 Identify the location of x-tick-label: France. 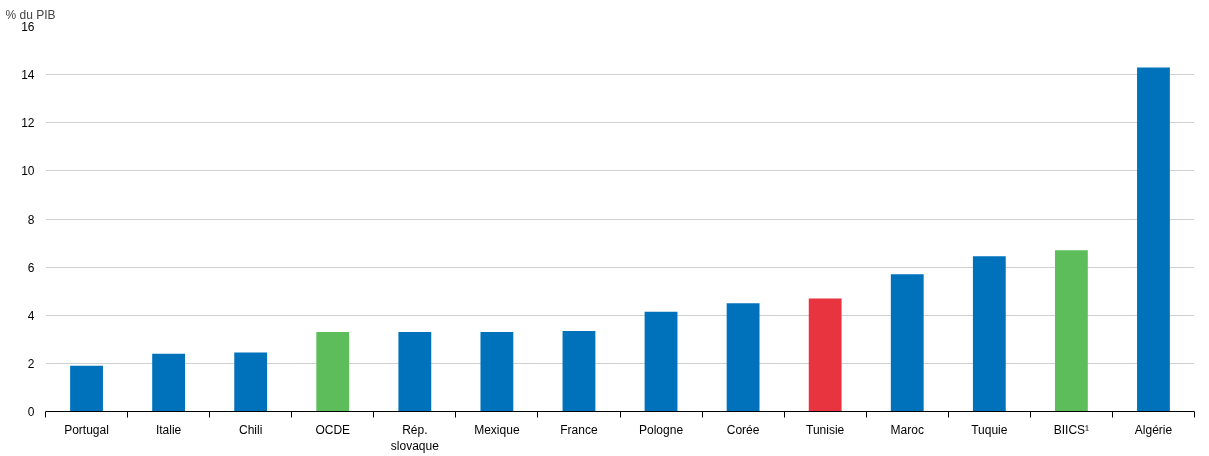
(579, 429).